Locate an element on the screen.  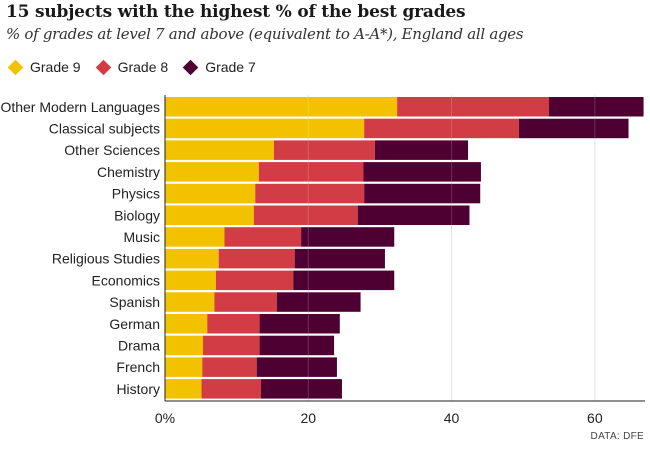
legend-label-grade-7: Grade 7 is located at coordinates (230, 67).